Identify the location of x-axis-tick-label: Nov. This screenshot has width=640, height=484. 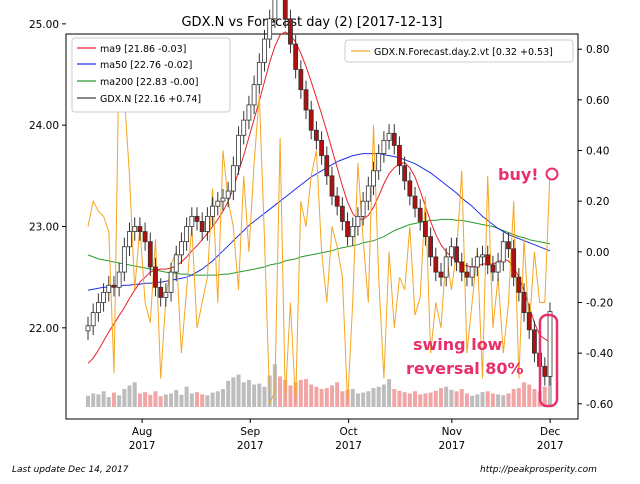
(452, 432).